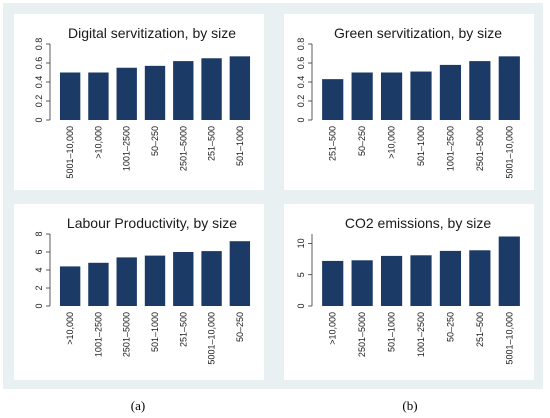 Image resolution: width=550 pixels, height=418 pixels. I want to click on sublabel-b: (b), so click(409, 405).